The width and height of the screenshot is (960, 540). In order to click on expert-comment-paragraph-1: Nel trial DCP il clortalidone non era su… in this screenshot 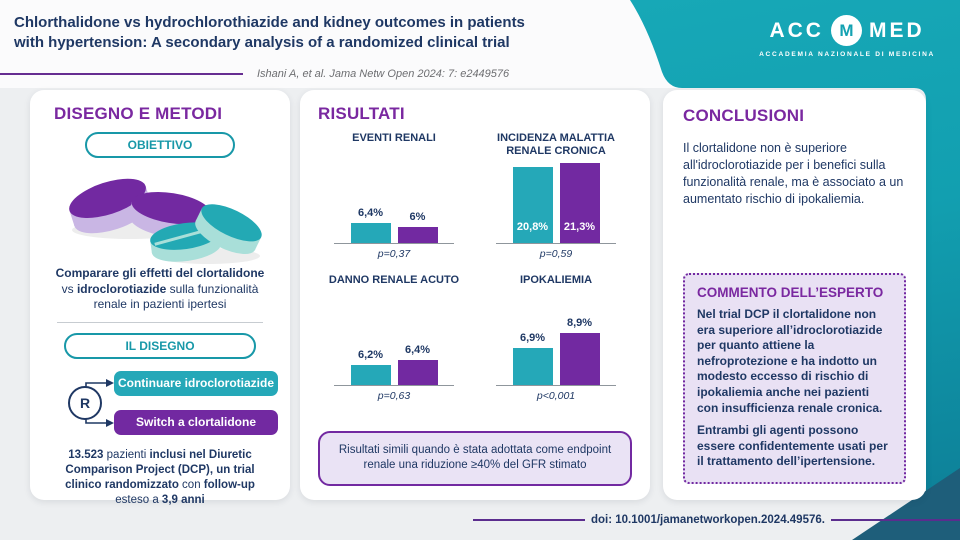, I will do `click(790, 361)`.